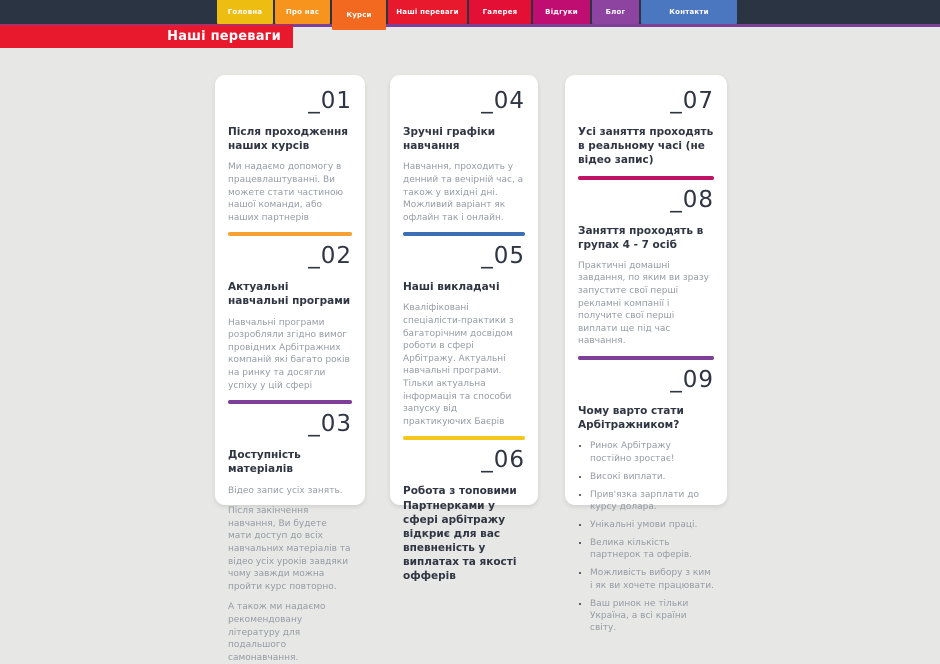  I want to click on nav-item-about: Про нас, so click(302, 12).